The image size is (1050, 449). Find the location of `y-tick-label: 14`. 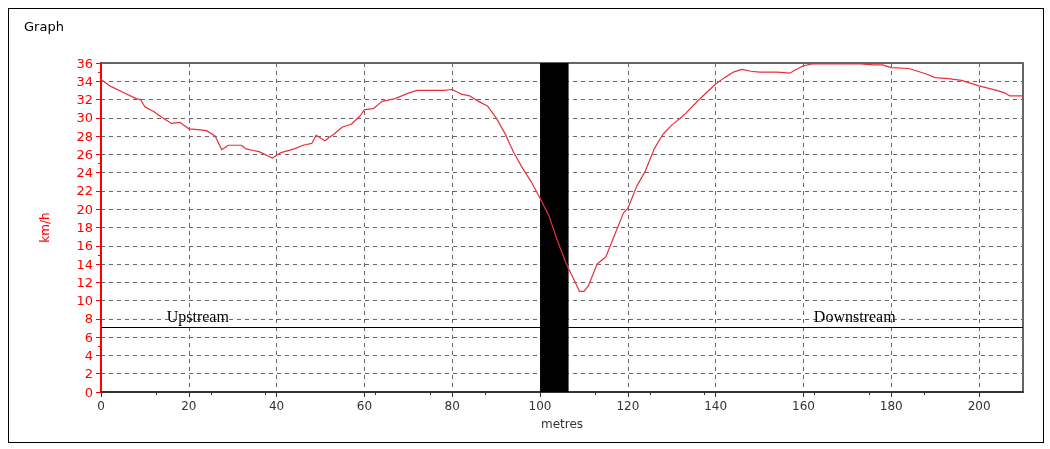

y-tick-label: 14 is located at coordinates (84, 264).